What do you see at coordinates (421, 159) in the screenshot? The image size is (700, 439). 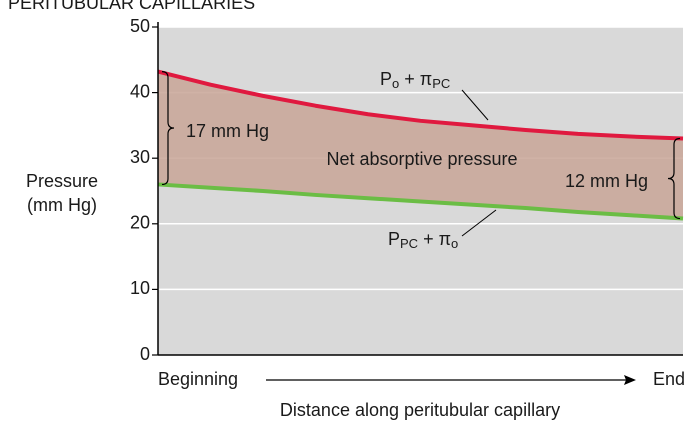 I see `annotation: Net absorptive pressure` at bounding box center [421, 159].